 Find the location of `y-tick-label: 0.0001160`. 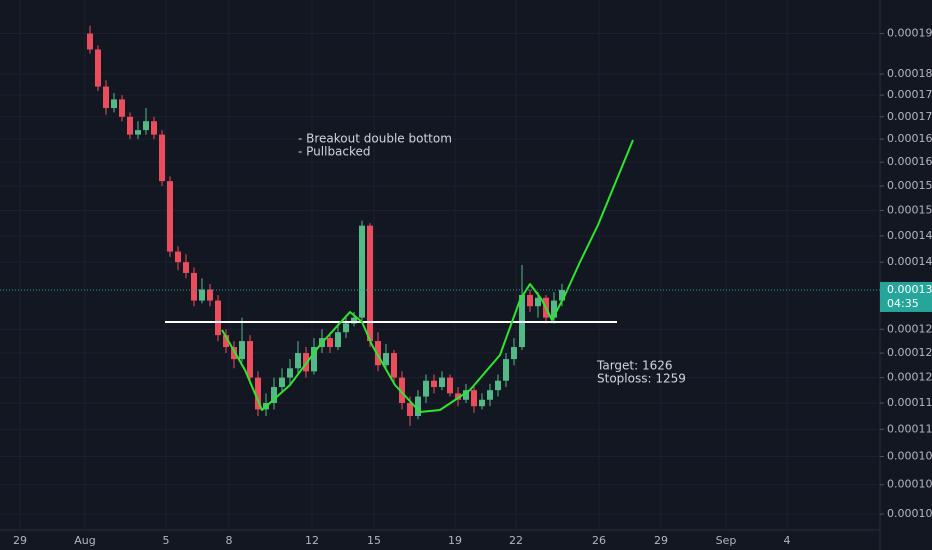

y-tick-label: 0.0001160 is located at coordinates (909, 402).